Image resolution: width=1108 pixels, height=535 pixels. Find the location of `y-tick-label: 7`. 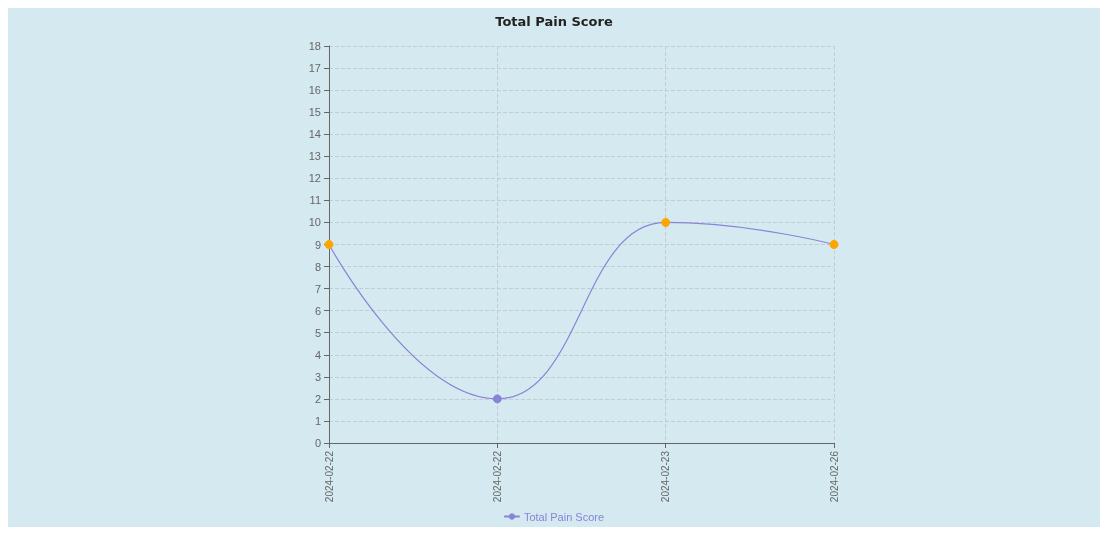

y-tick-label: 7 is located at coordinates (317, 288).